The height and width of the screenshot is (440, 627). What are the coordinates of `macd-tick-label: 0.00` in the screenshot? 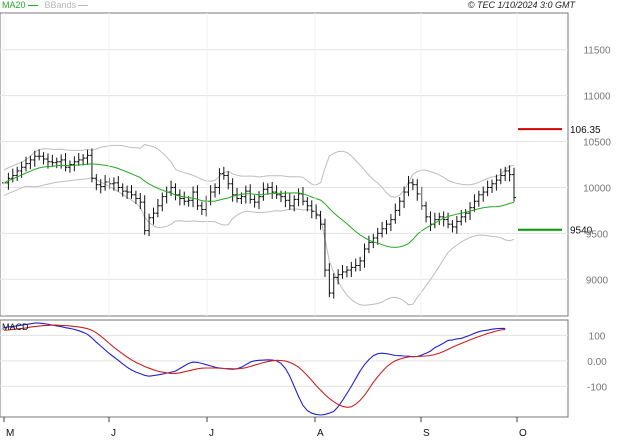 It's located at (597, 362).